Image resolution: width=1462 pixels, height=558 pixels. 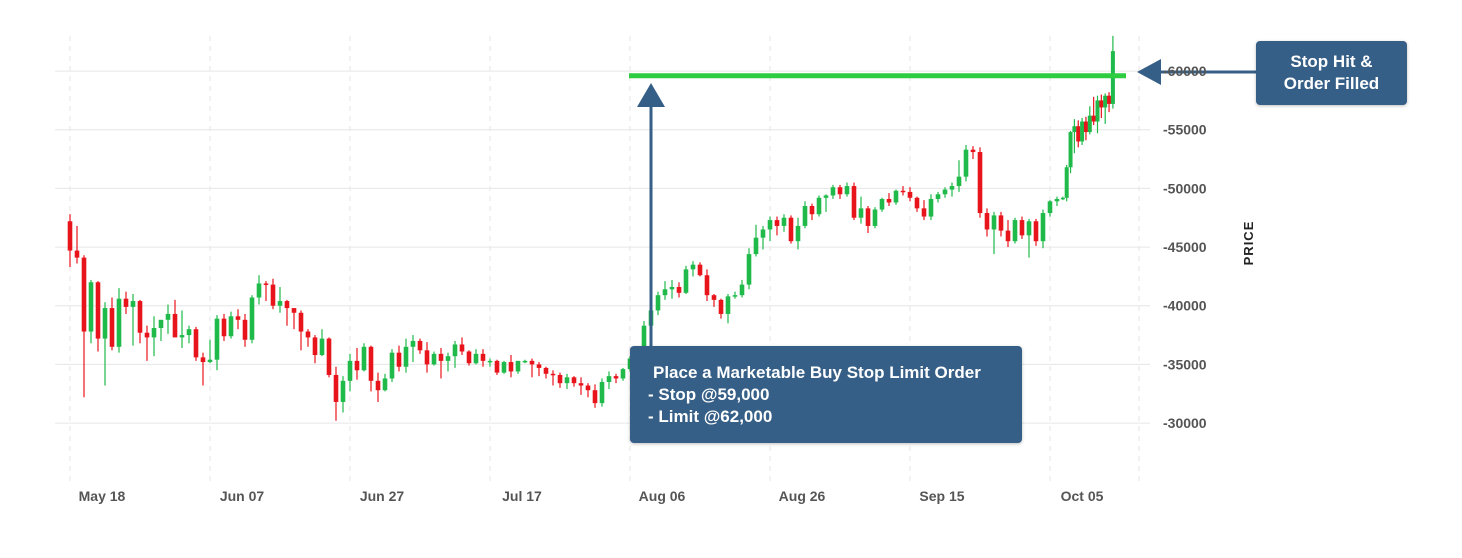 What do you see at coordinates (1185, 188) in the screenshot?
I see `y-tick-label: -50000` at bounding box center [1185, 188].